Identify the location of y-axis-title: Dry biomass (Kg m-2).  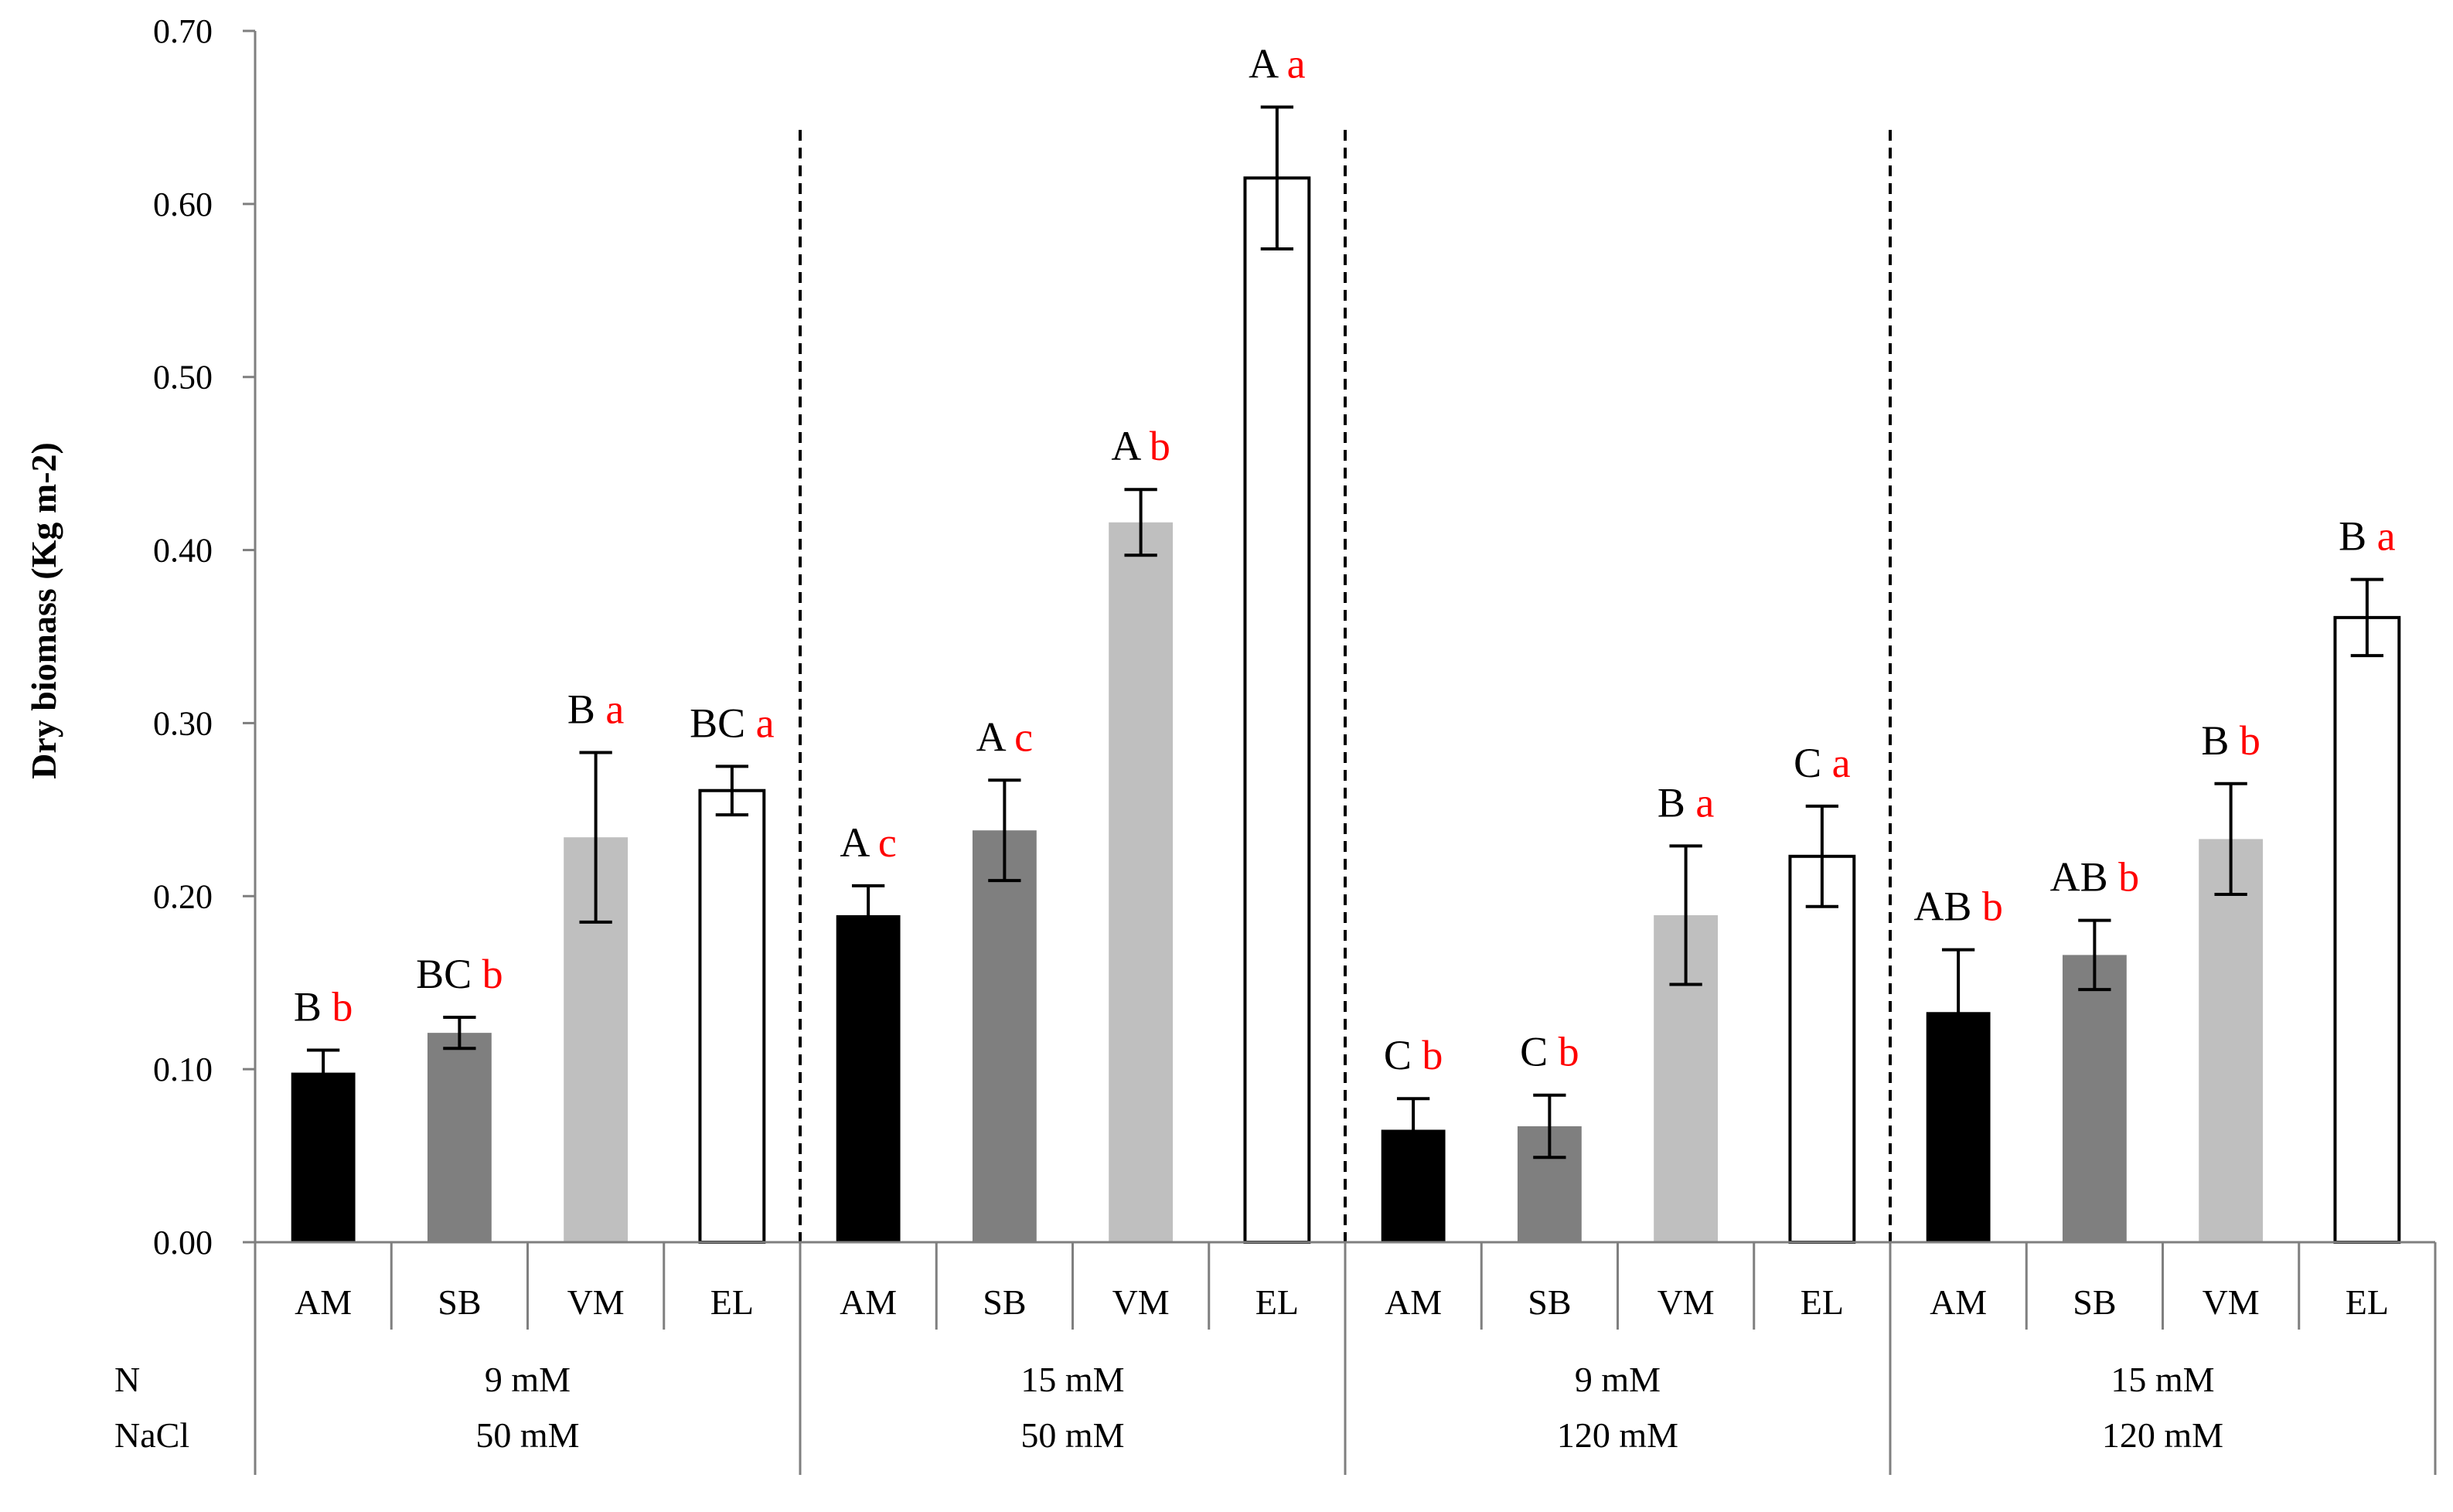
(43, 610).